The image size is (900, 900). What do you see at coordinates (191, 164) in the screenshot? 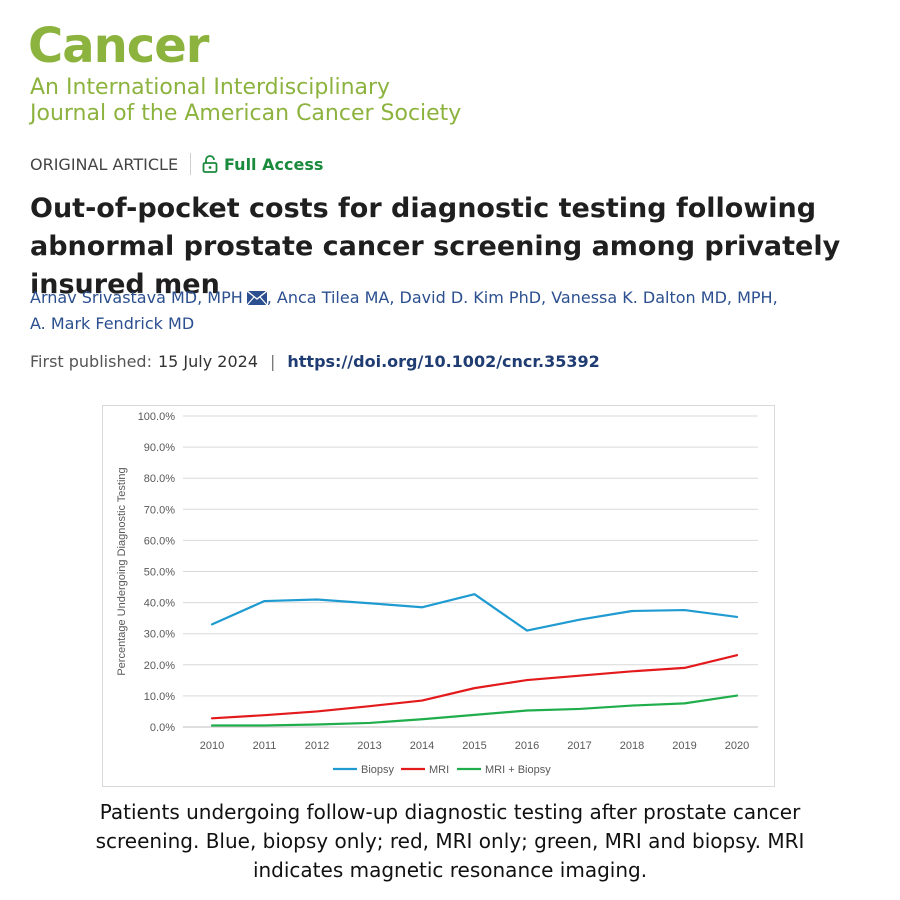
I see `divider` at bounding box center [191, 164].